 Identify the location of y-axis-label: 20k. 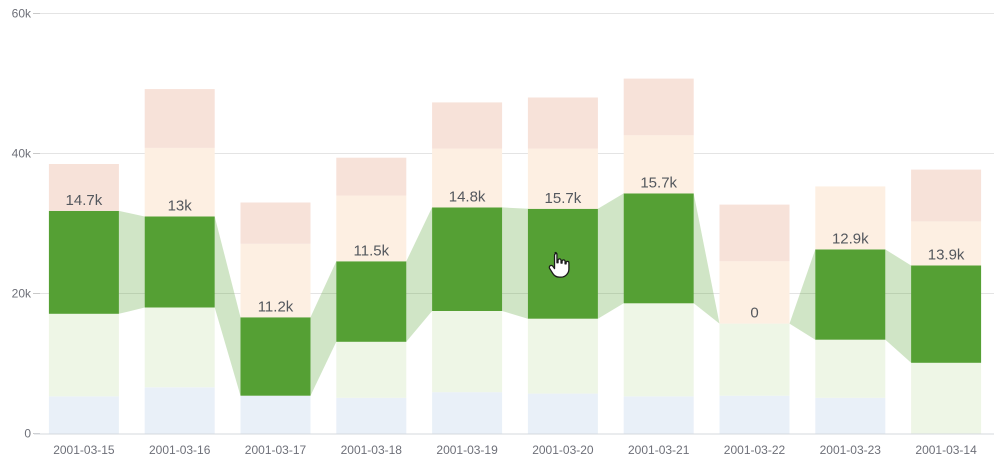
(22, 294).